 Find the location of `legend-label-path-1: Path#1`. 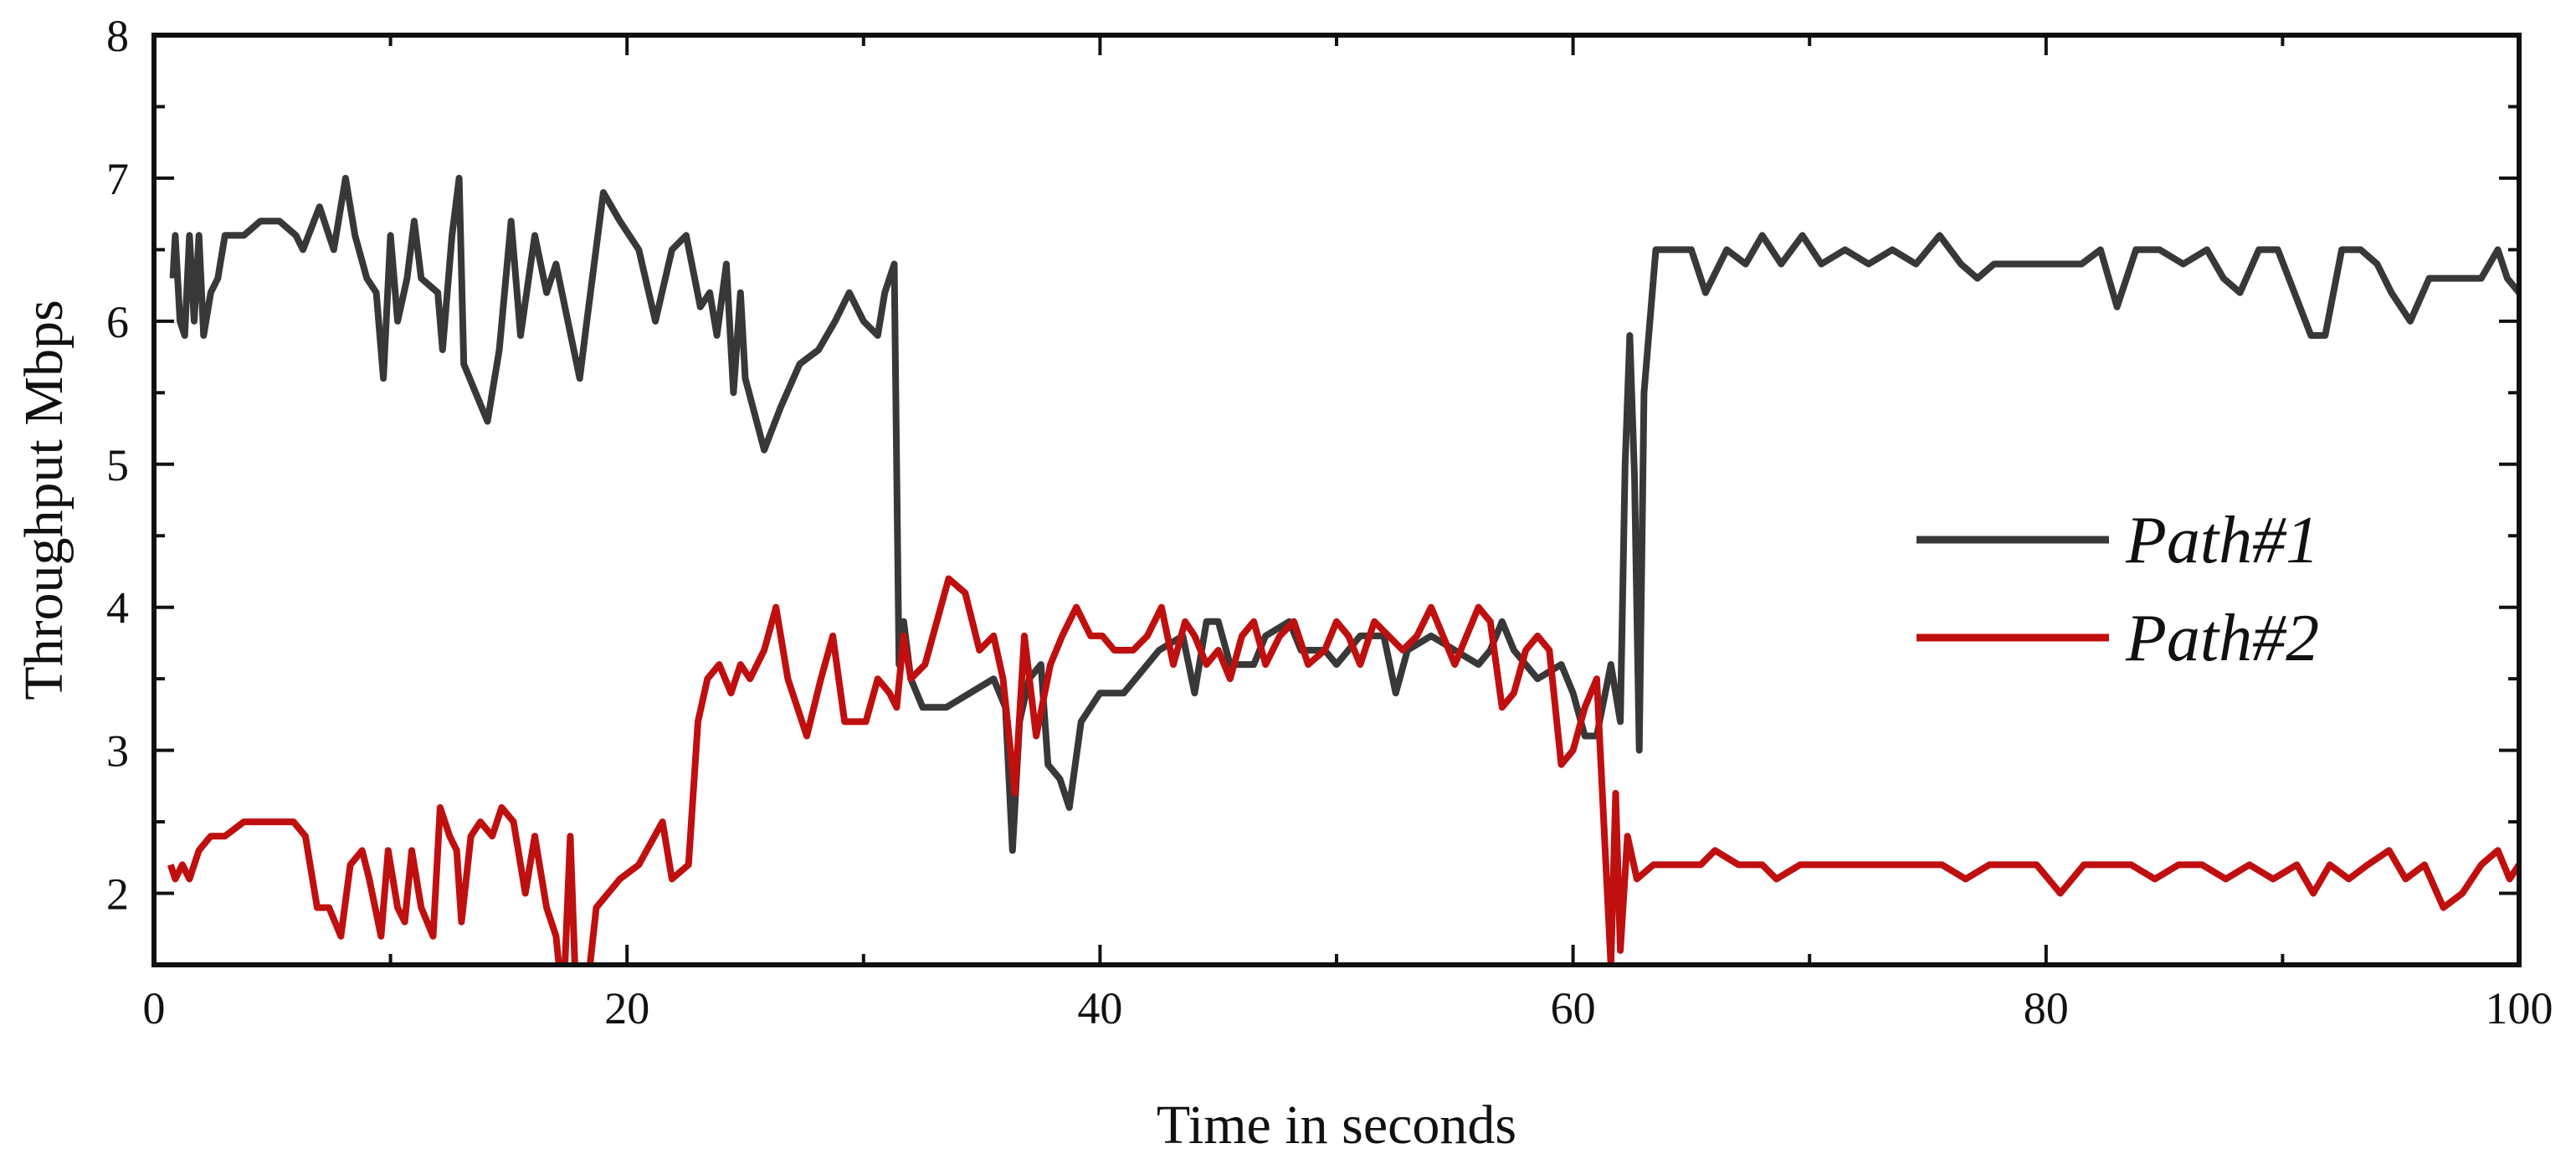

legend-label-path-1: Path#1 is located at coordinates (2222, 540).